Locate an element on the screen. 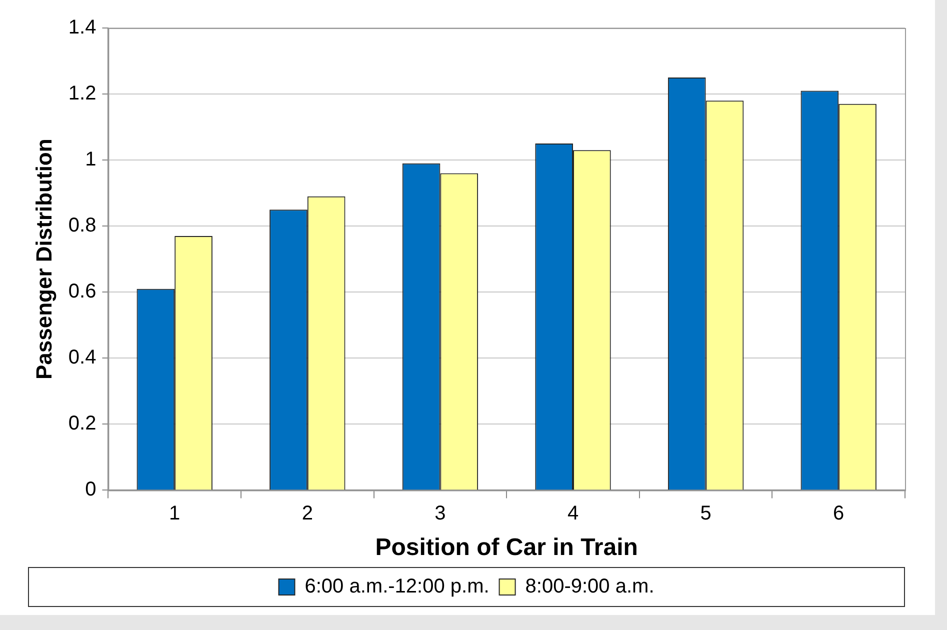  y-tick-label: 1.2 is located at coordinates (82, 93).